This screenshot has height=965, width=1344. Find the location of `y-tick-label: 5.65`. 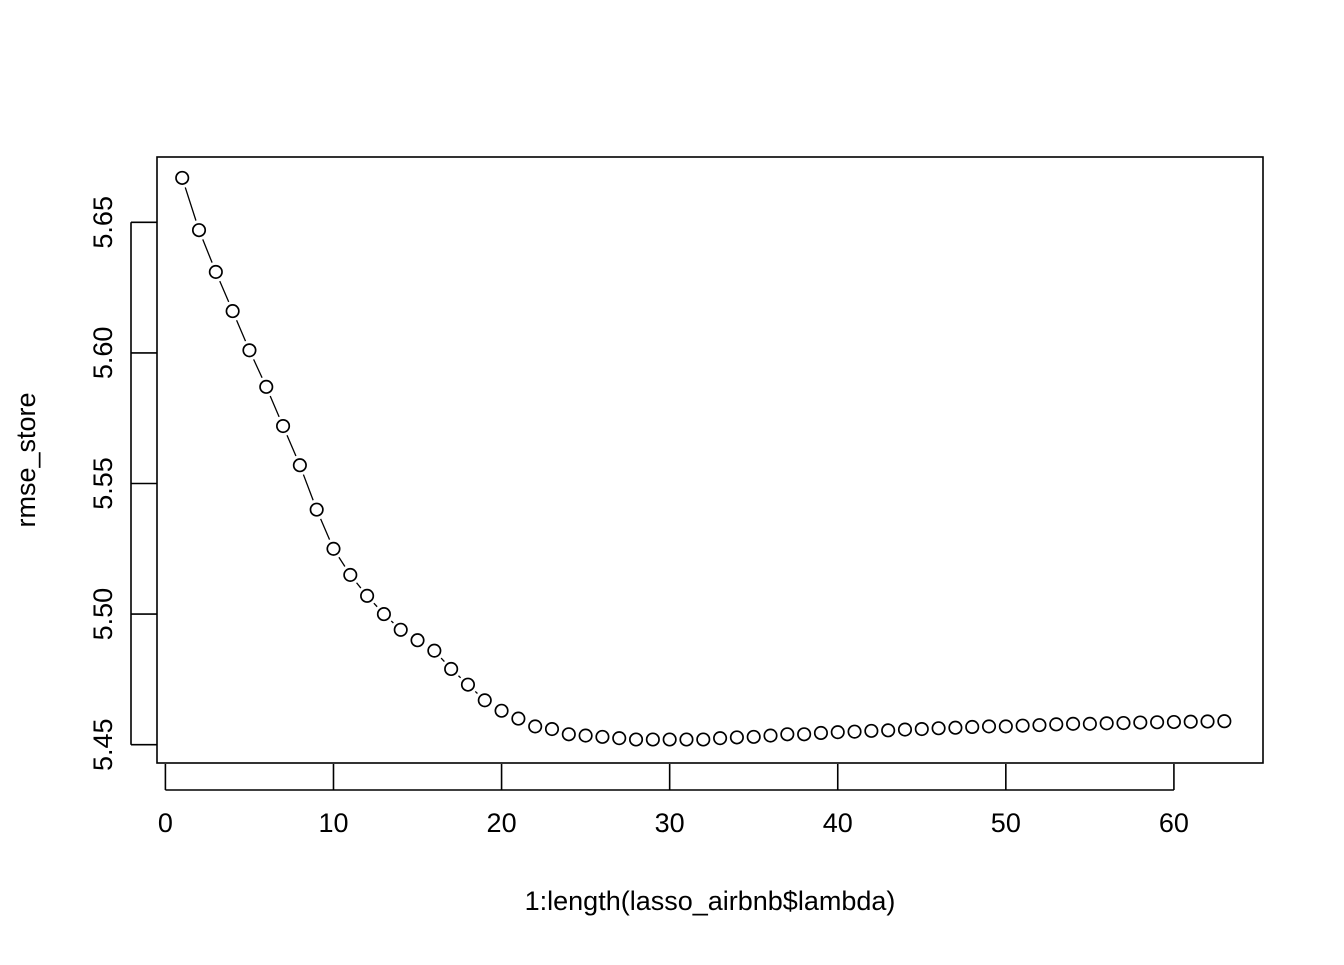

y-tick-label: 5.65 is located at coordinates (103, 222).